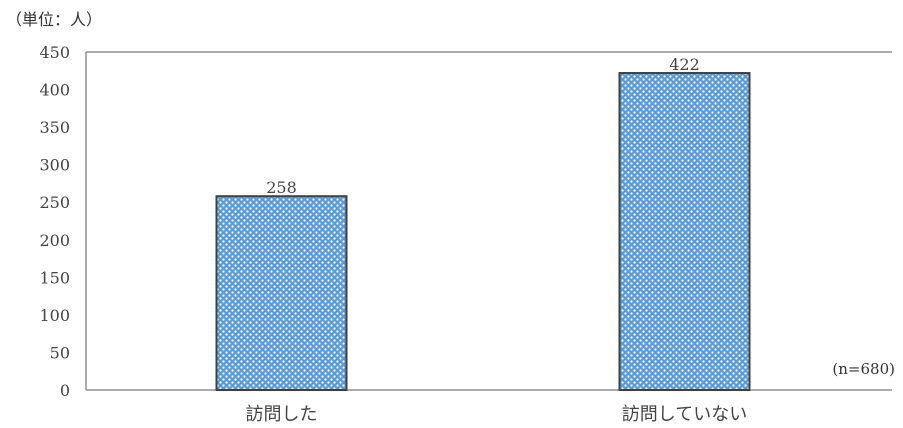  Describe the element at coordinates (684, 64) in the screenshot. I see `data-label: 422` at that location.